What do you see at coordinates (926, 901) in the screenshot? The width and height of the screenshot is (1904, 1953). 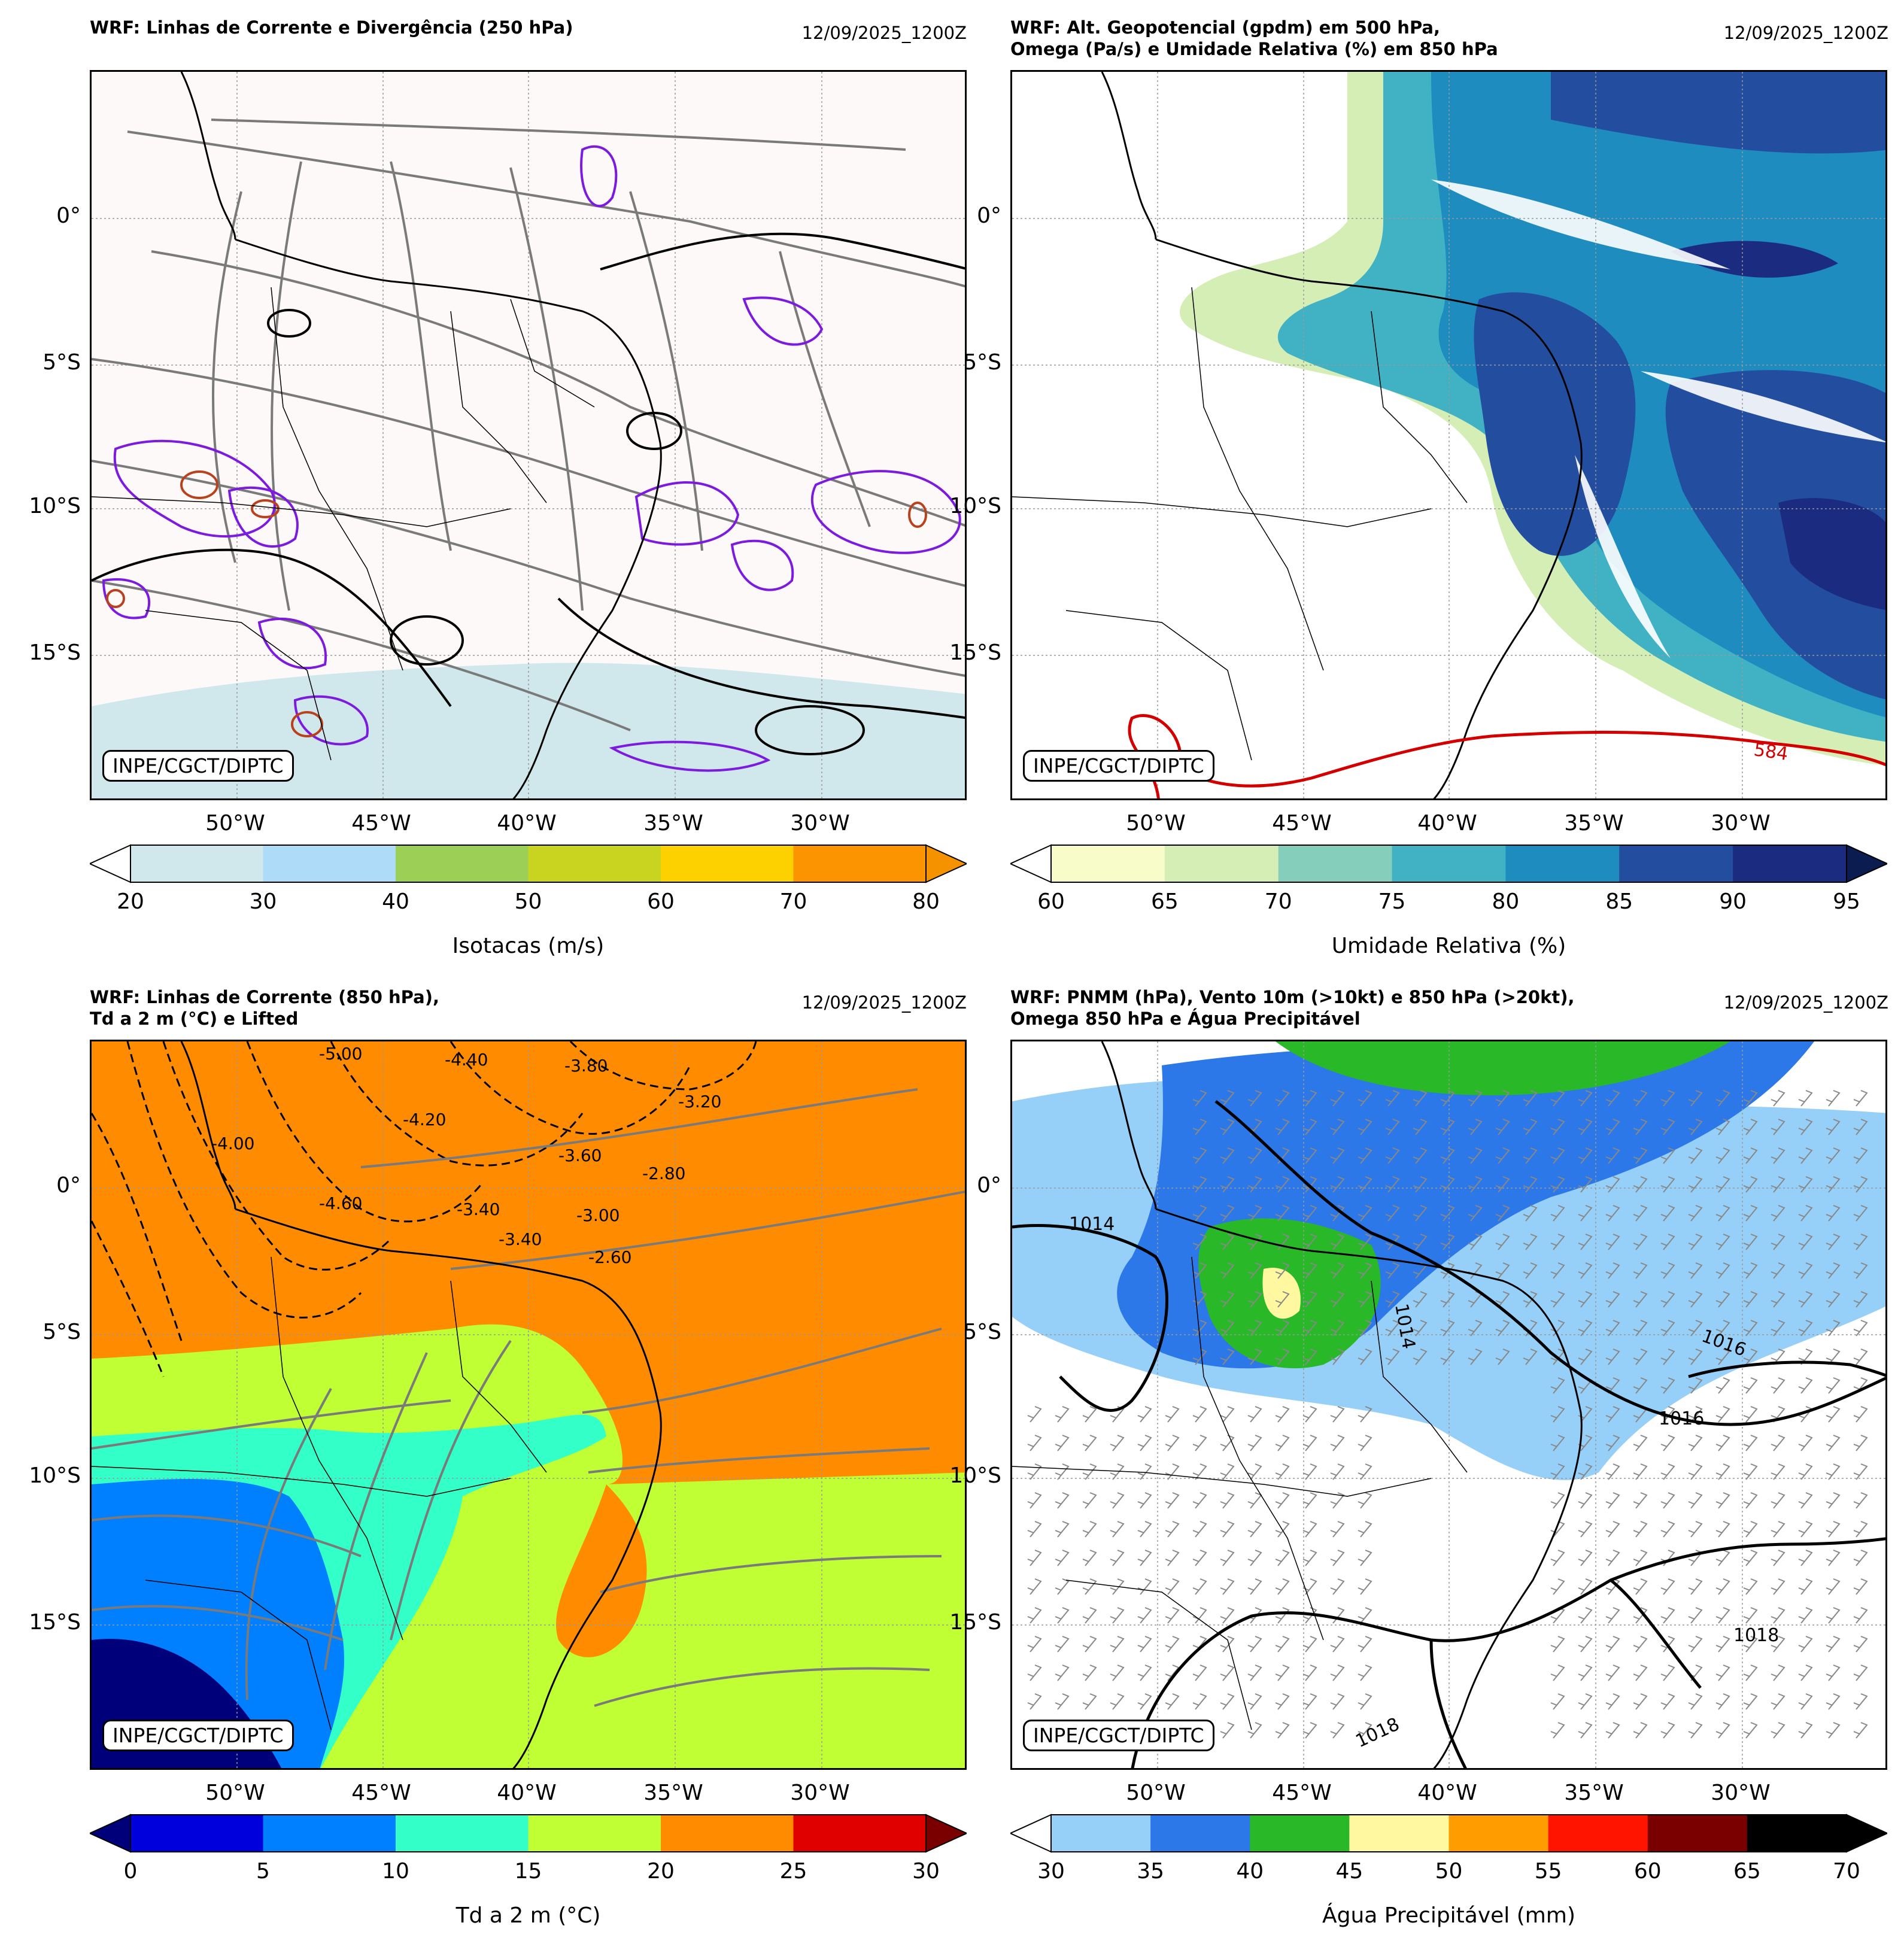 I see `colorbar-tick: 80` at bounding box center [926, 901].